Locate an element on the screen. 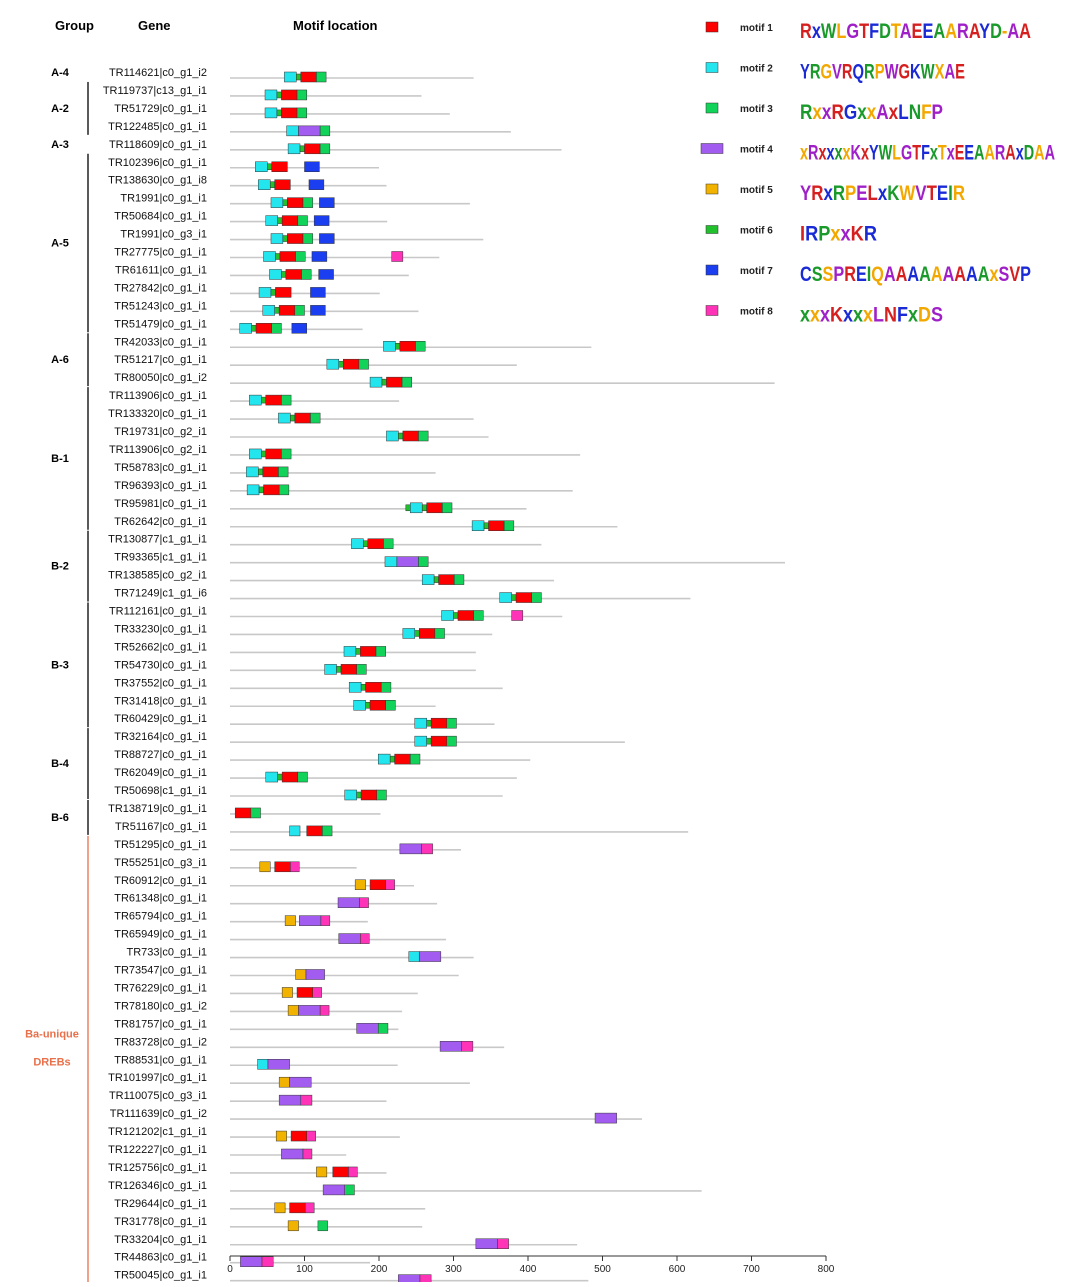 The width and height of the screenshot is (1070, 1287). gene-row: TR1991|c0_g3_i1 is located at coordinates (302, 236).